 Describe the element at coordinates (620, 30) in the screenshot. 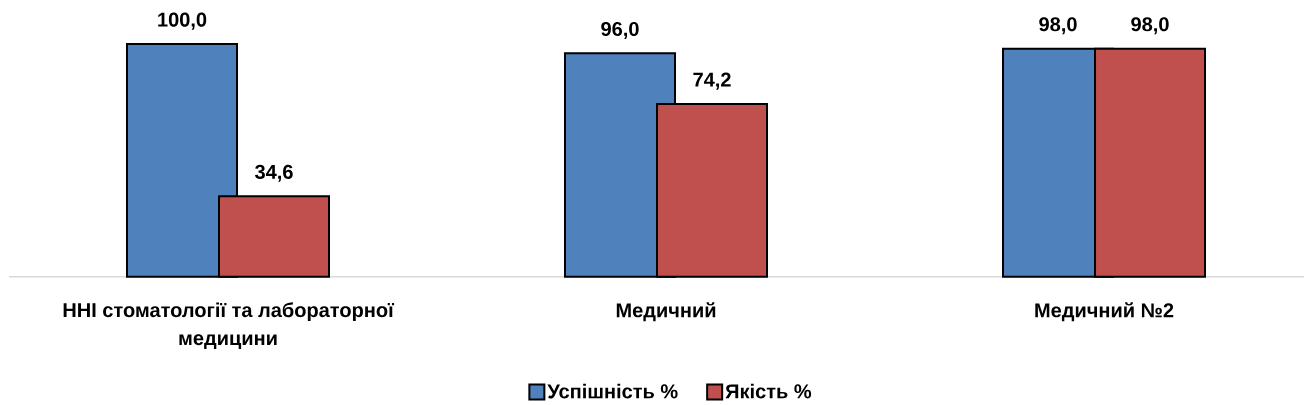

I see `data-label: 96,0` at that location.